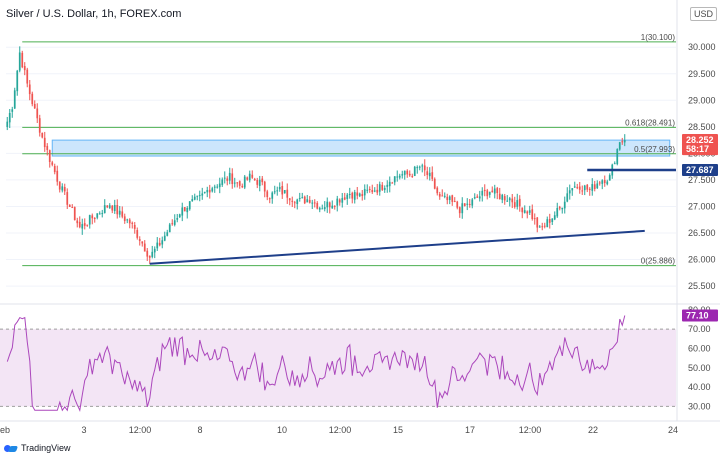  What do you see at coordinates (11, 448) in the screenshot?
I see `tradingview-icon` at bounding box center [11, 448].